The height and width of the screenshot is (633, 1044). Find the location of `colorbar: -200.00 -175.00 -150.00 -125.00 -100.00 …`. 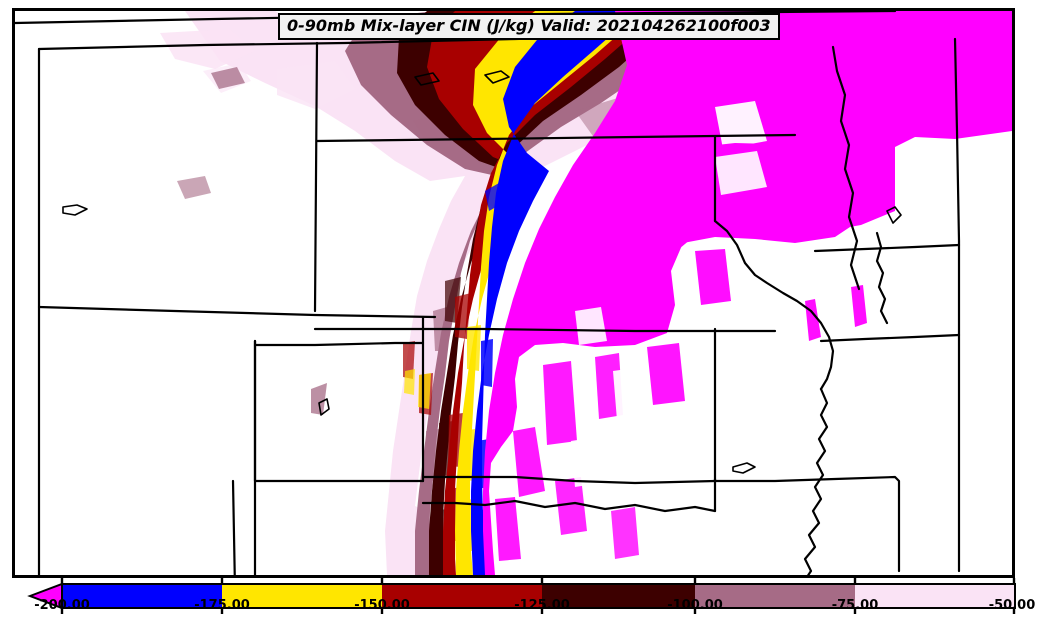

colorbar: -200.00 -175.00 -150.00 -125.00 -100.00 … is located at coordinates (522, 605).